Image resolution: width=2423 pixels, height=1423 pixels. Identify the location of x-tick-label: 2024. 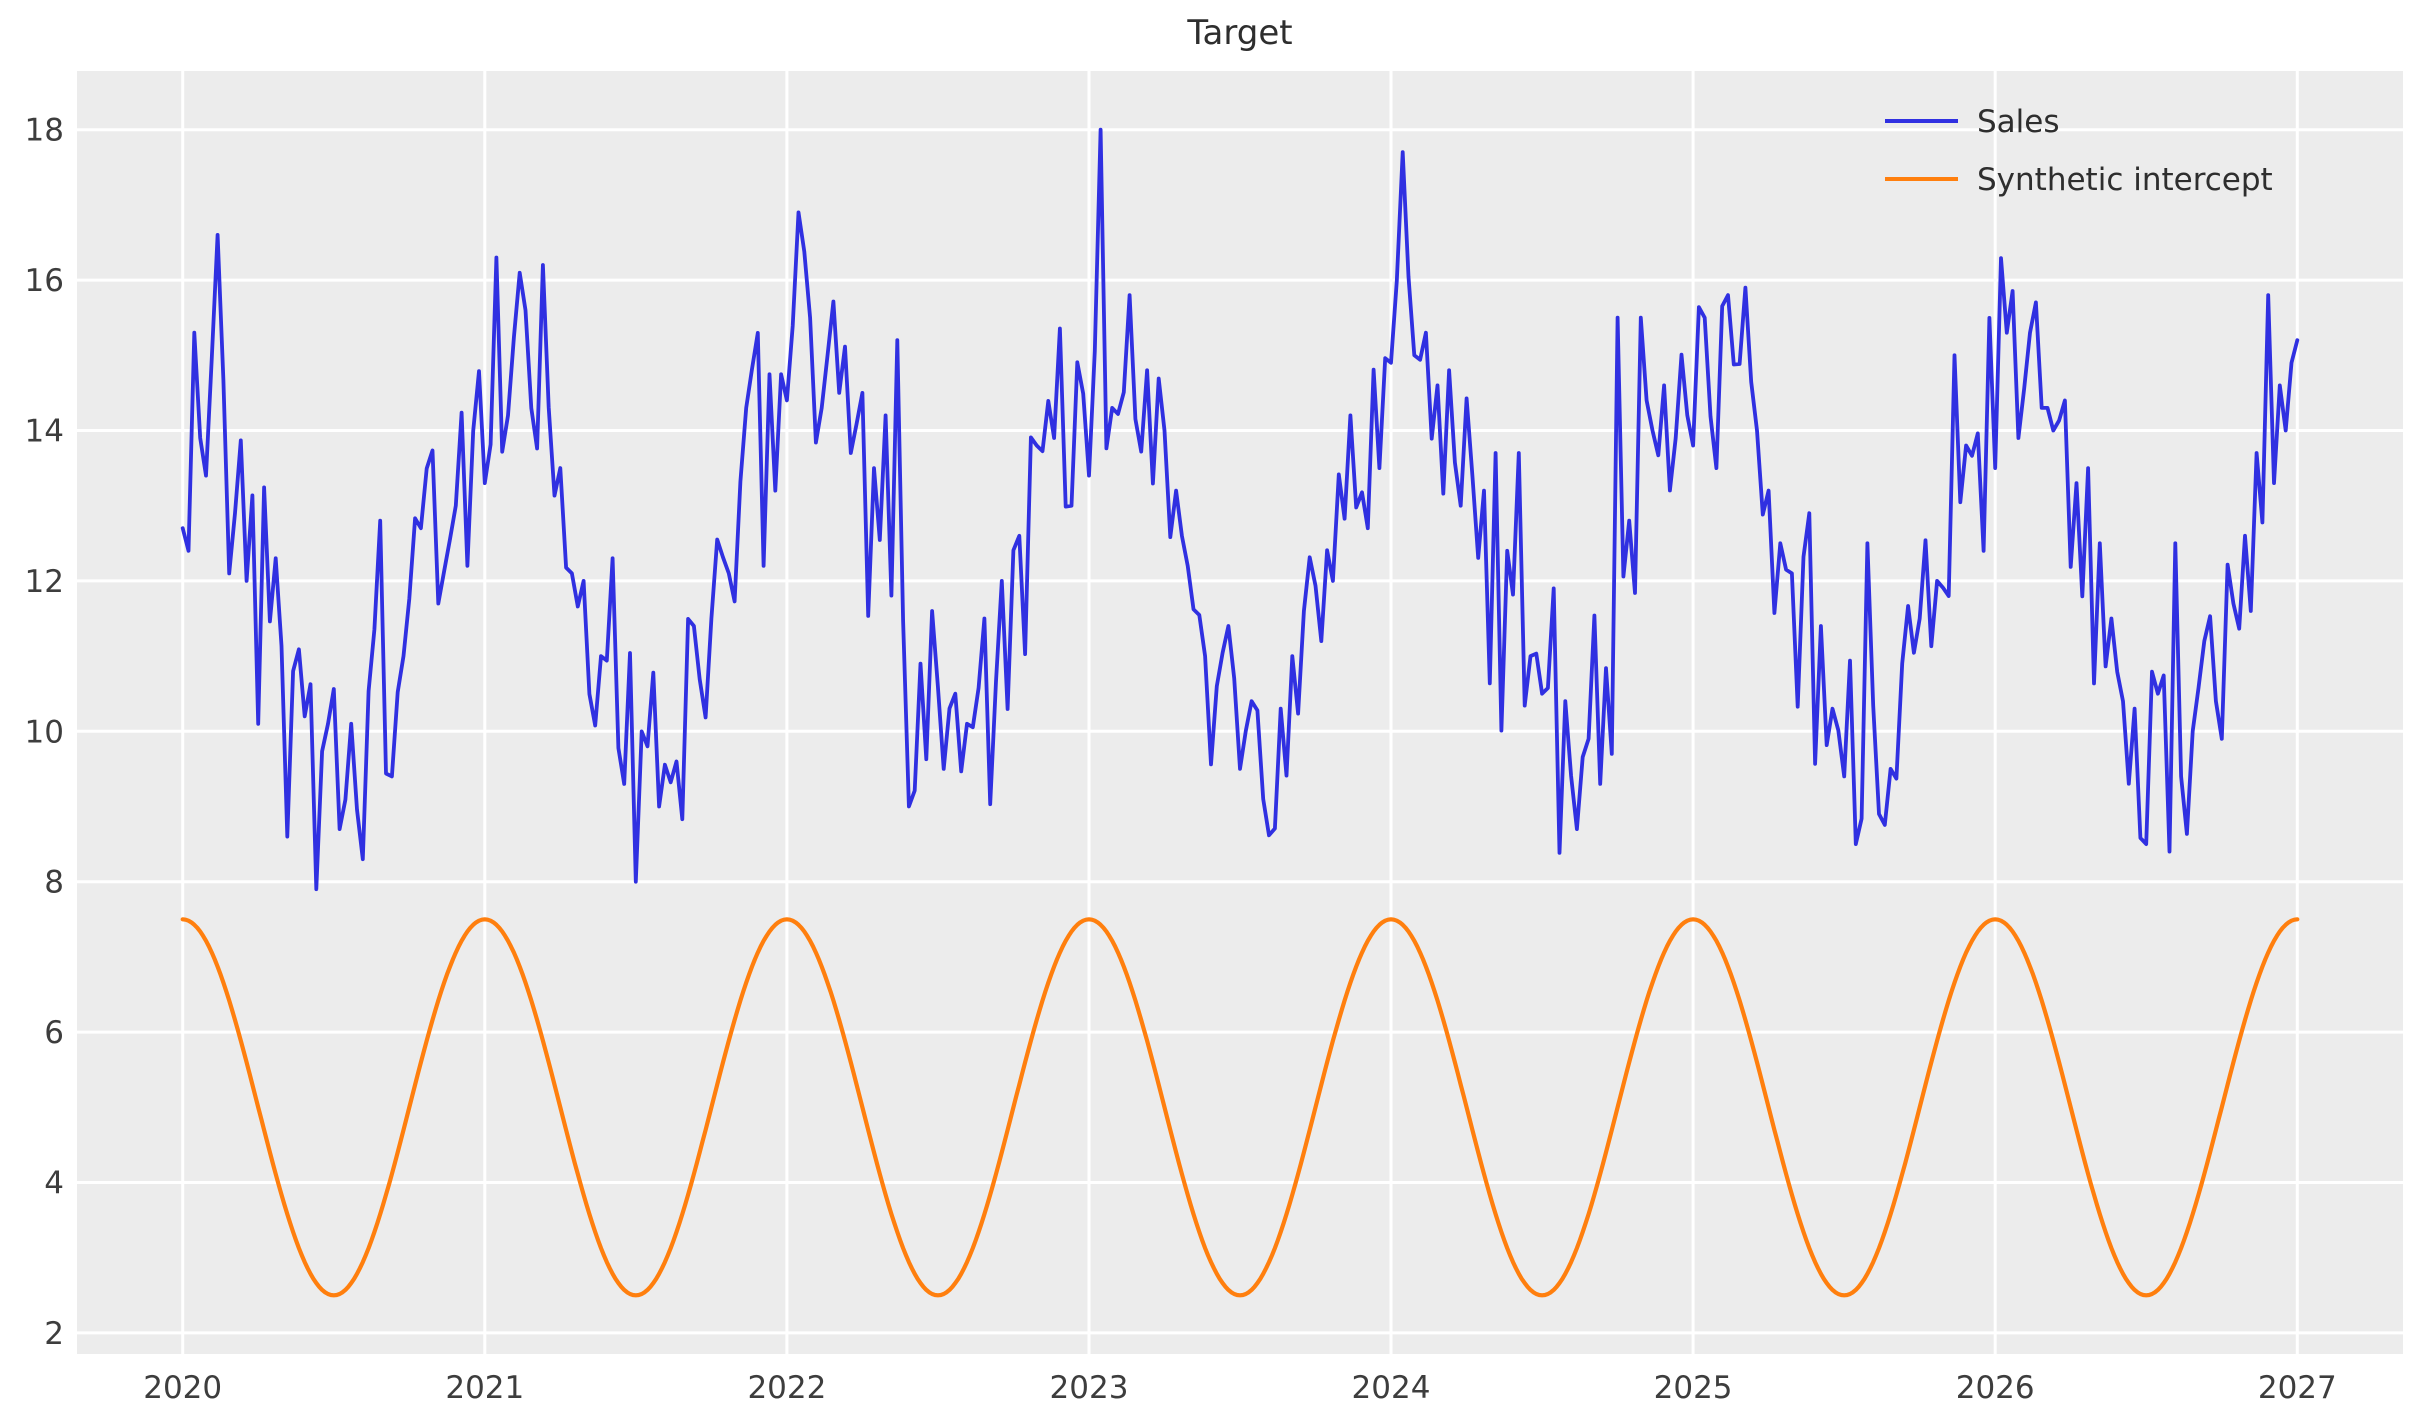
(1391, 1388).